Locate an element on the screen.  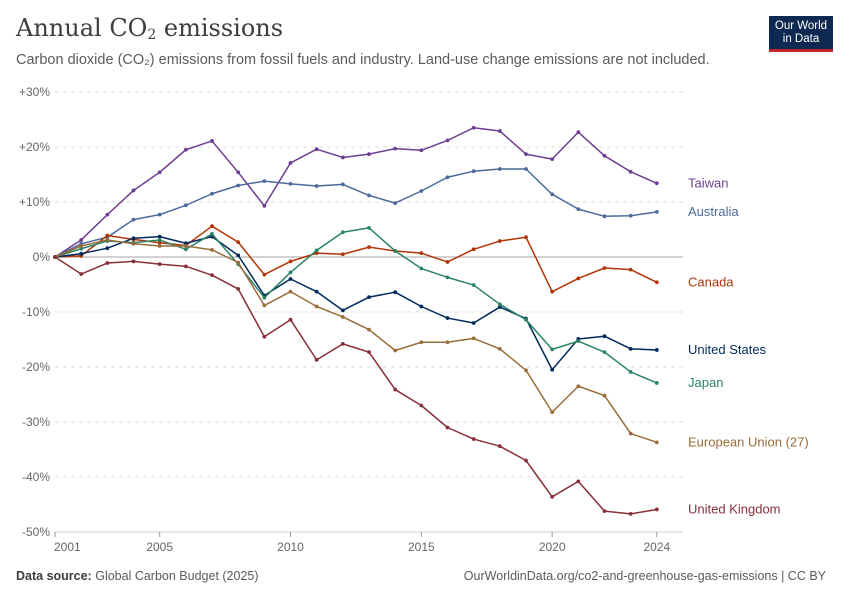
legend-label-australia: Australia is located at coordinates (713, 211).